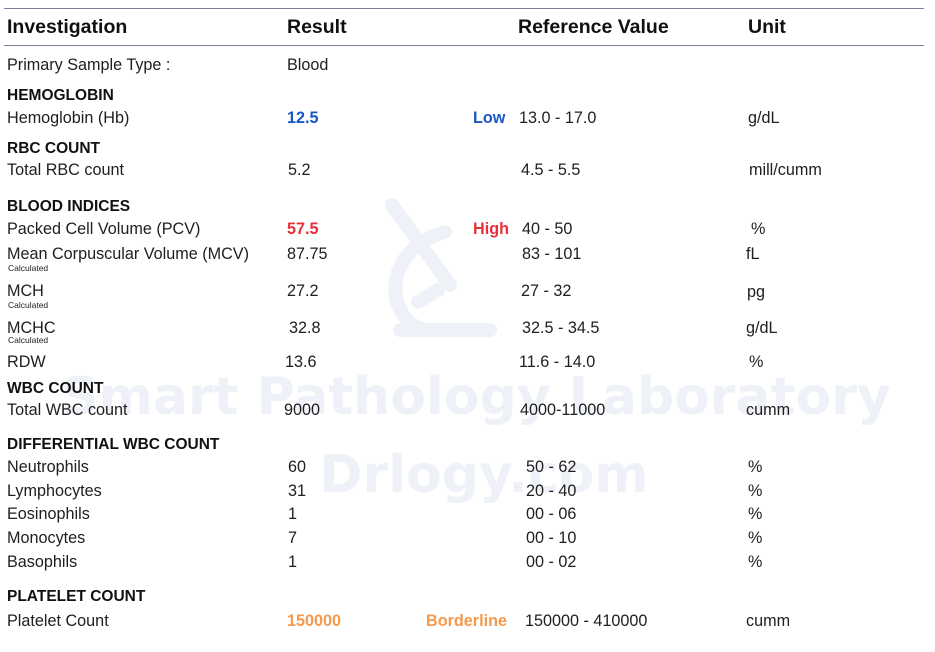 The width and height of the screenshot is (935, 652). What do you see at coordinates (303, 118) in the screenshot?
I see `hemoglobin-result: 12.5` at bounding box center [303, 118].